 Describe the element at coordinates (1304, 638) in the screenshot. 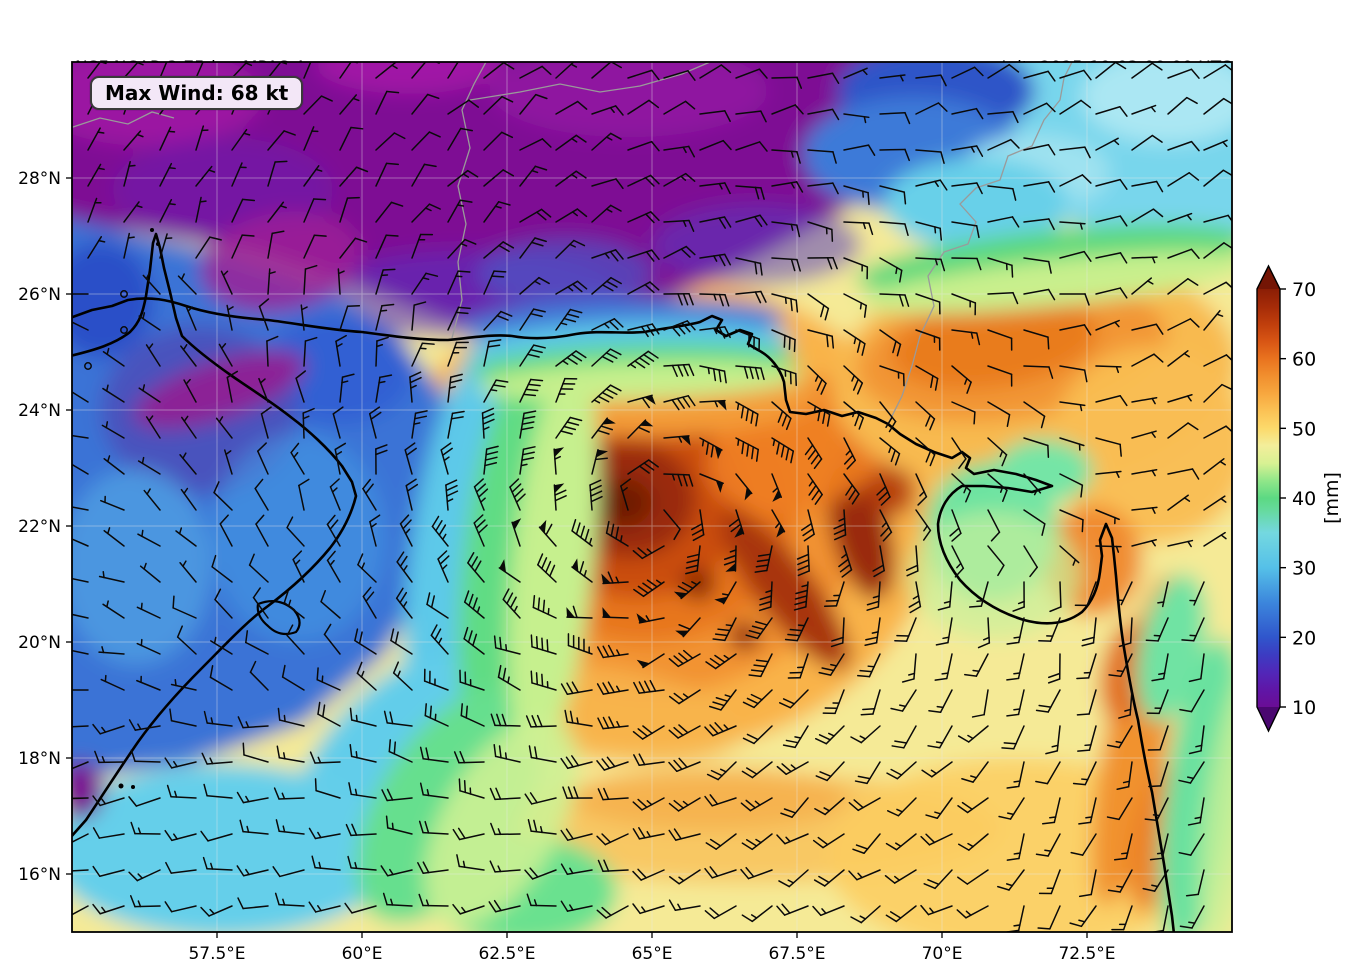

I see `colorbar-tick-label: 20` at that location.